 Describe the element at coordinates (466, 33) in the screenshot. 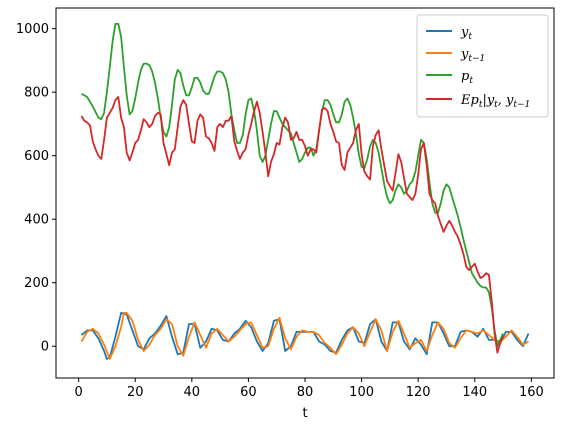

I see `legend-label-y-t: yt` at that location.